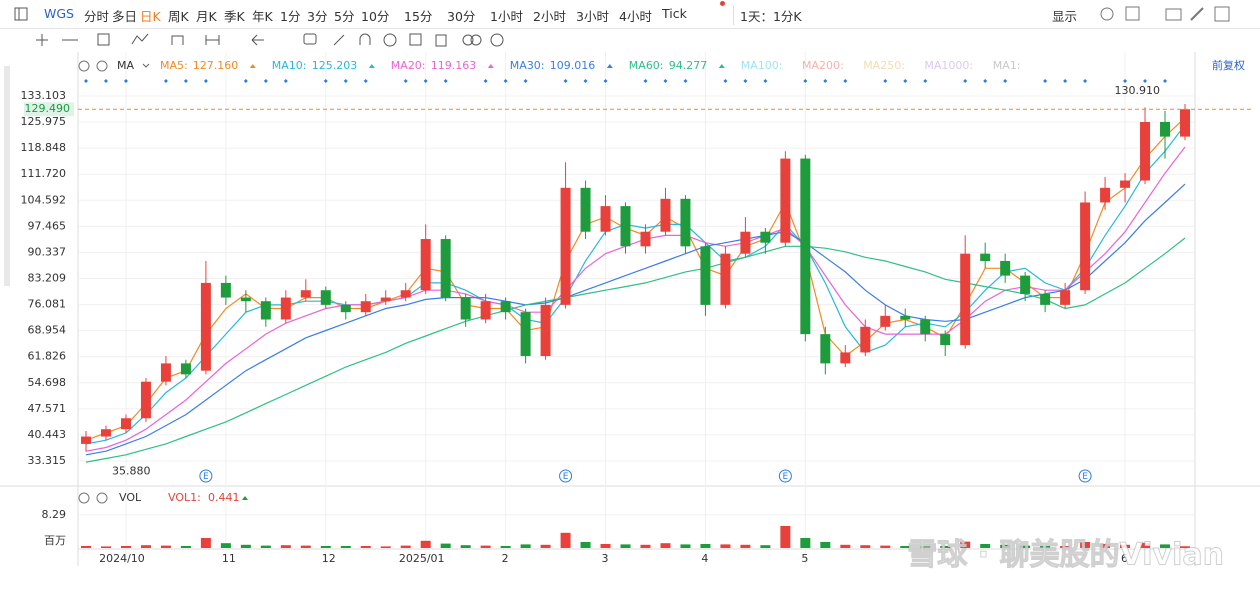 This screenshot has height=594, width=1260. What do you see at coordinates (140, 39) in the screenshot?
I see `path-tool` at bounding box center [140, 39].